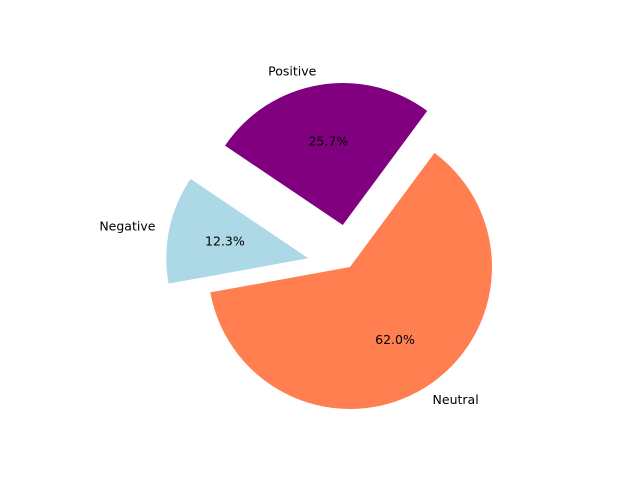 Image resolution: width=640 pixels, height=480 pixels. Describe the element at coordinates (225, 240) in the screenshot. I see `pie-pct-label-negative: 12.3%` at that location.